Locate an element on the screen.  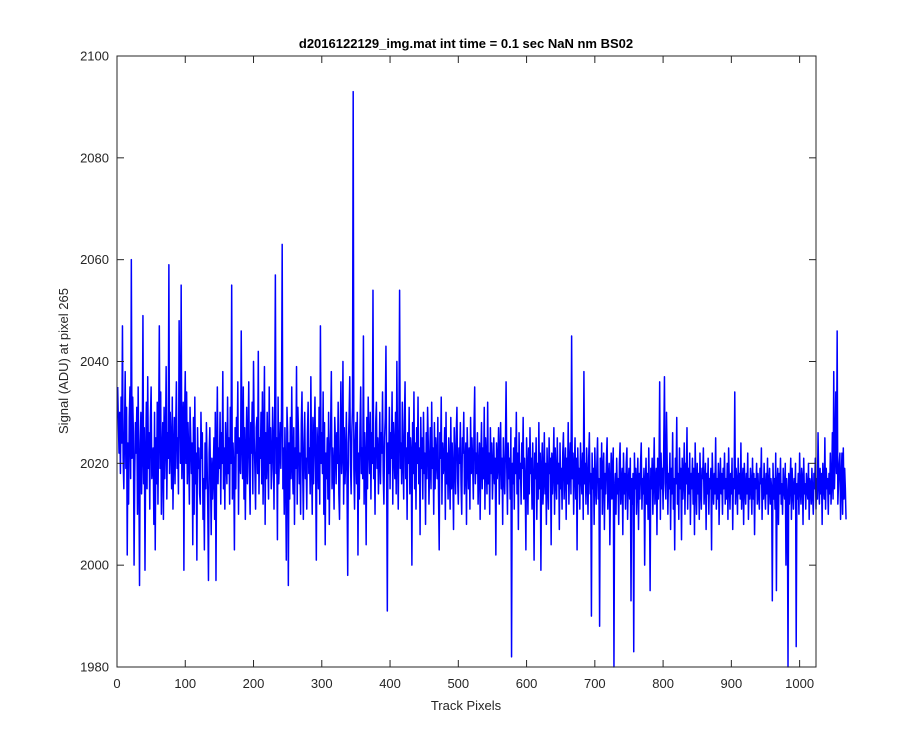
x-tick-label: 400 is located at coordinates (390, 683).